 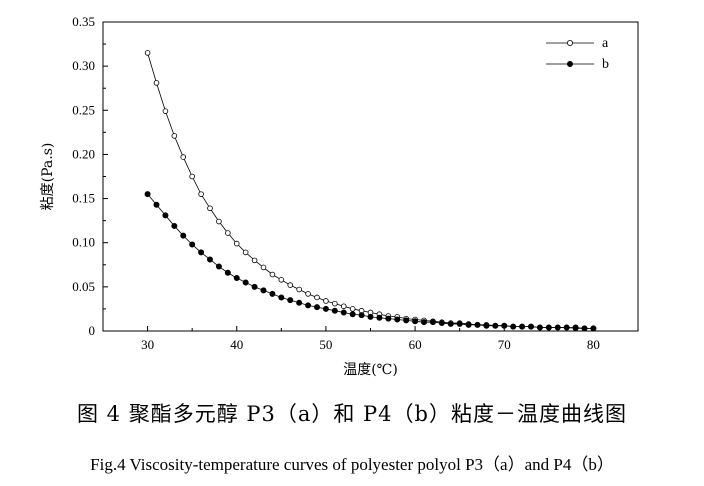 What do you see at coordinates (83, 153) in the screenshot?
I see `y-tick-label: 0.20` at bounding box center [83, 153].